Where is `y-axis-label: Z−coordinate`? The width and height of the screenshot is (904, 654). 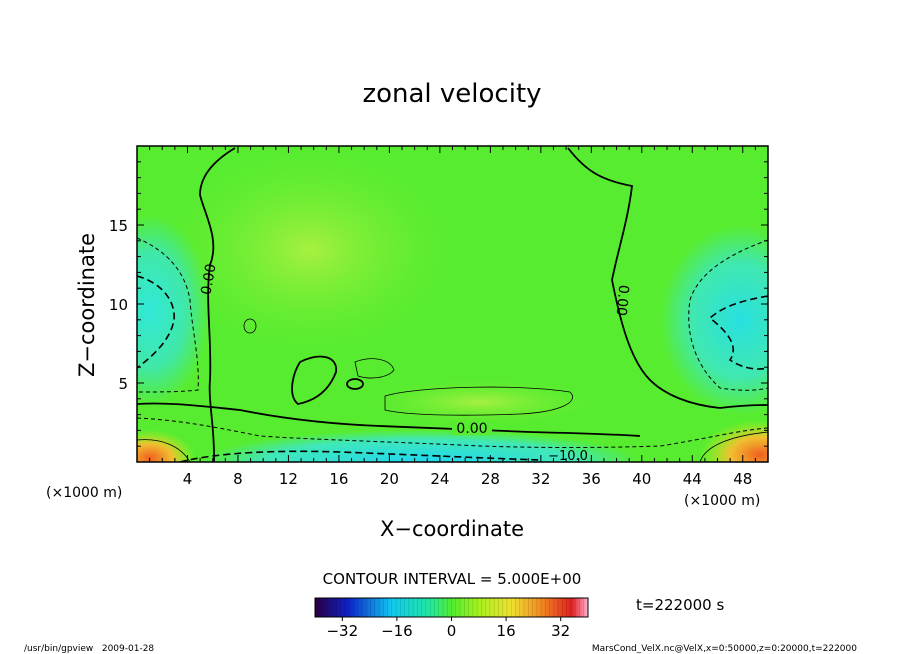
y-axis-label: Z−coordinate is located at coordinates (87, 305).